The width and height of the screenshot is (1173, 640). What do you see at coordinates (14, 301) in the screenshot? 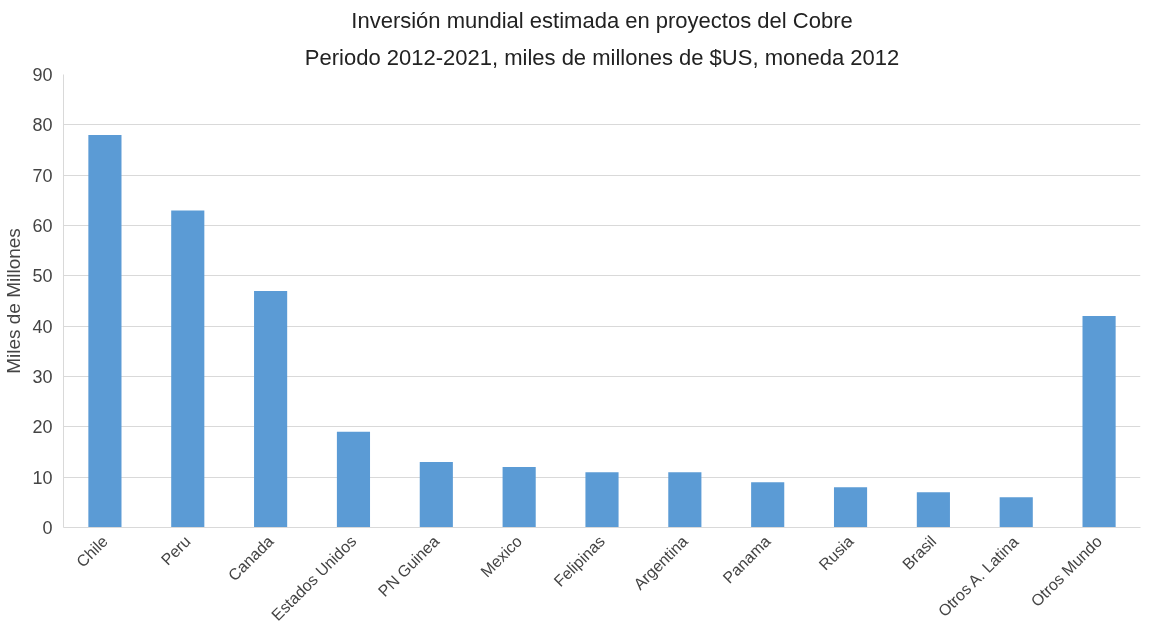
I see `y-axis-title: Miles de Millones` at bounding box center [14, 301].